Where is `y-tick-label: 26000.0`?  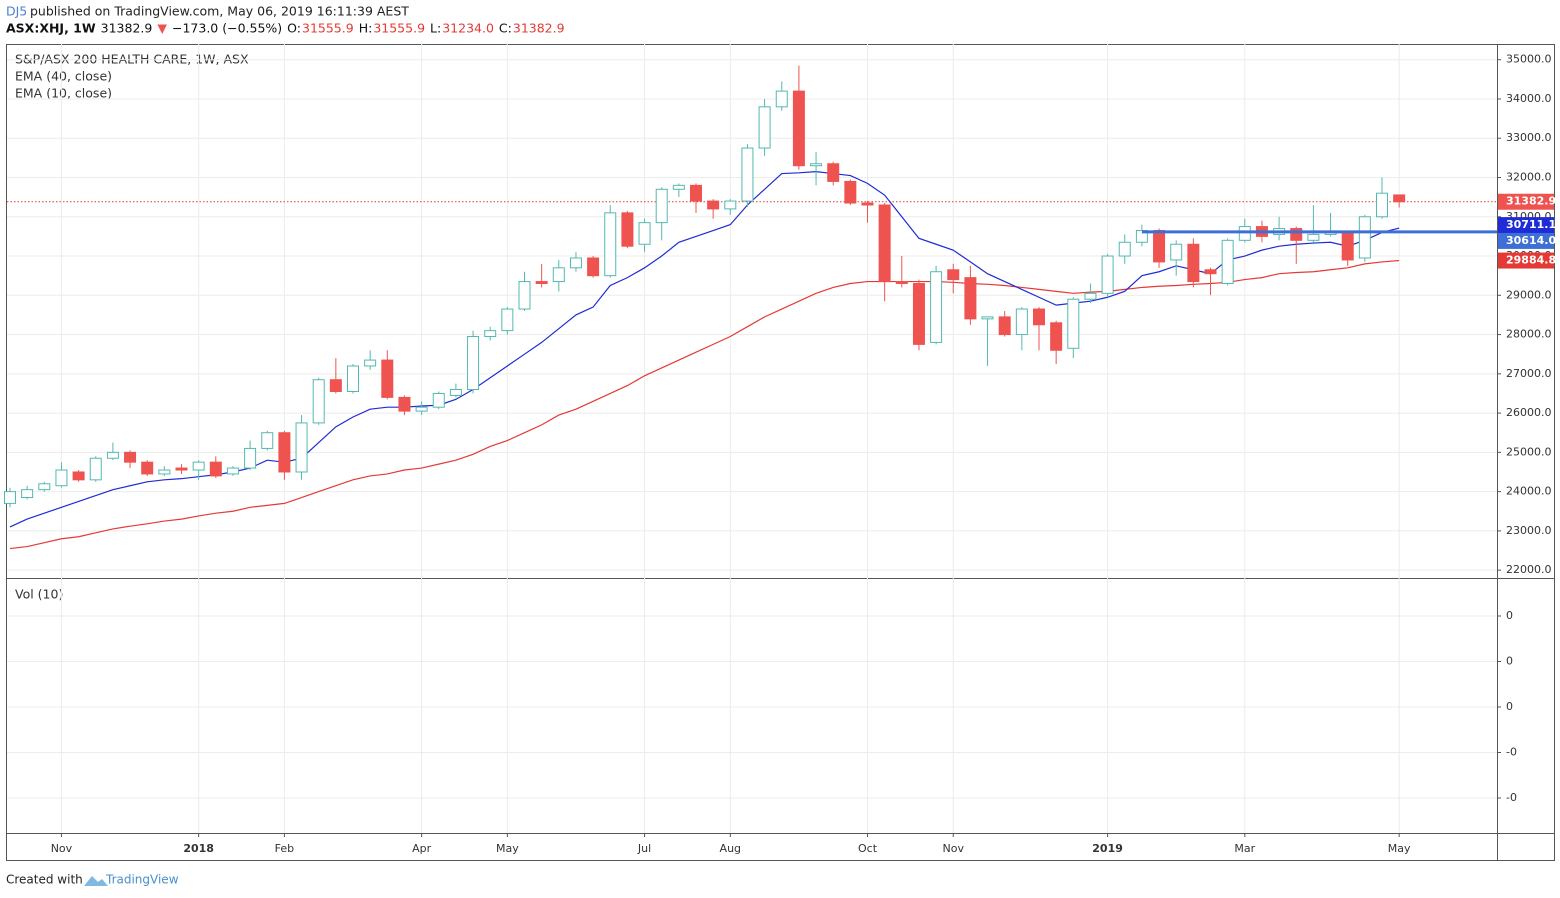
y-tick-label: 26000.0 is located at coordinates (1529, 412).